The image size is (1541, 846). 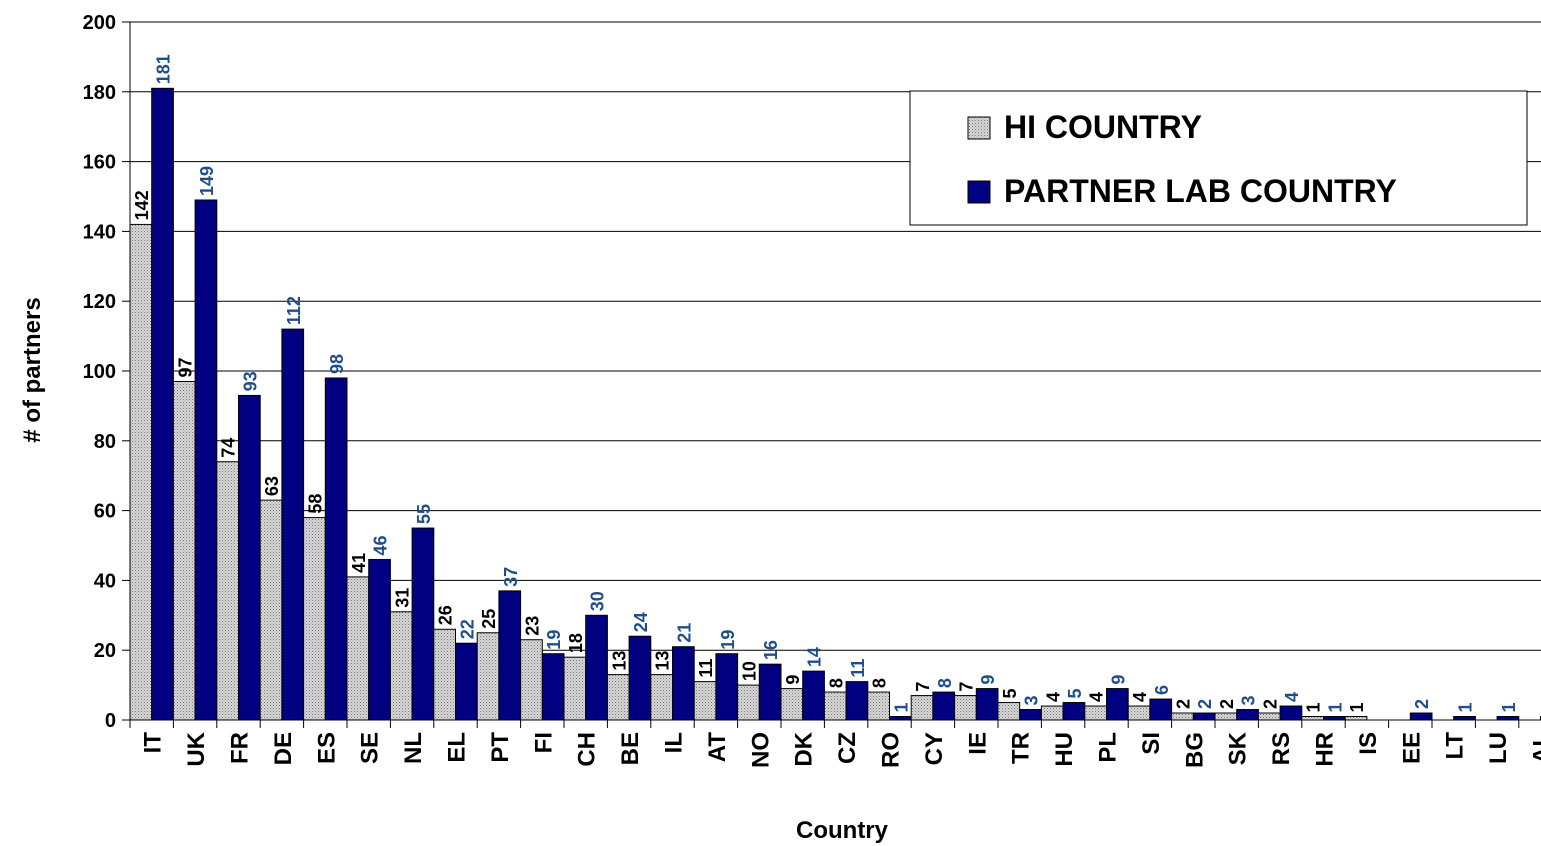 I want to click on y-tick-label: 180, so click(x=99, y=93).